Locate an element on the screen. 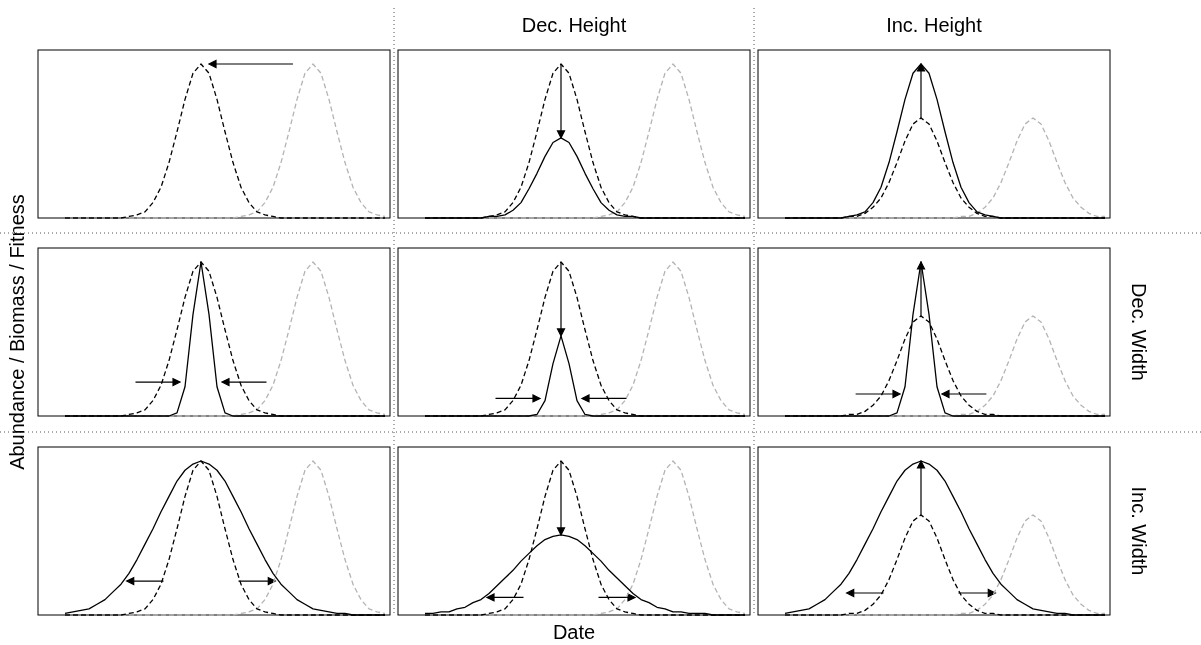 Image resolution: width=1201 pixels, height=645 pixels. chart-title: Inc. Height is located at coordinates (934, 25).